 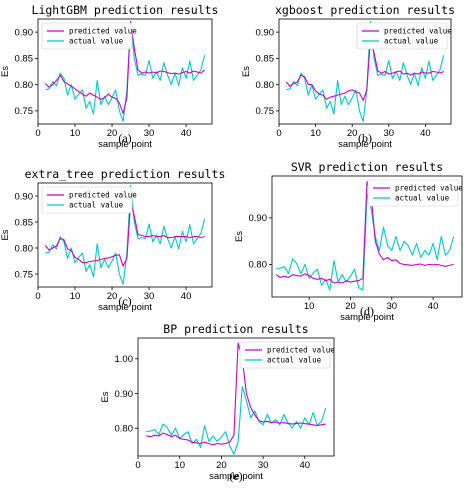 What do you see at coordinates (365, 138) in the screenshot?
I see `subfigure-caption: (b)` at bounding box center [365, 138].